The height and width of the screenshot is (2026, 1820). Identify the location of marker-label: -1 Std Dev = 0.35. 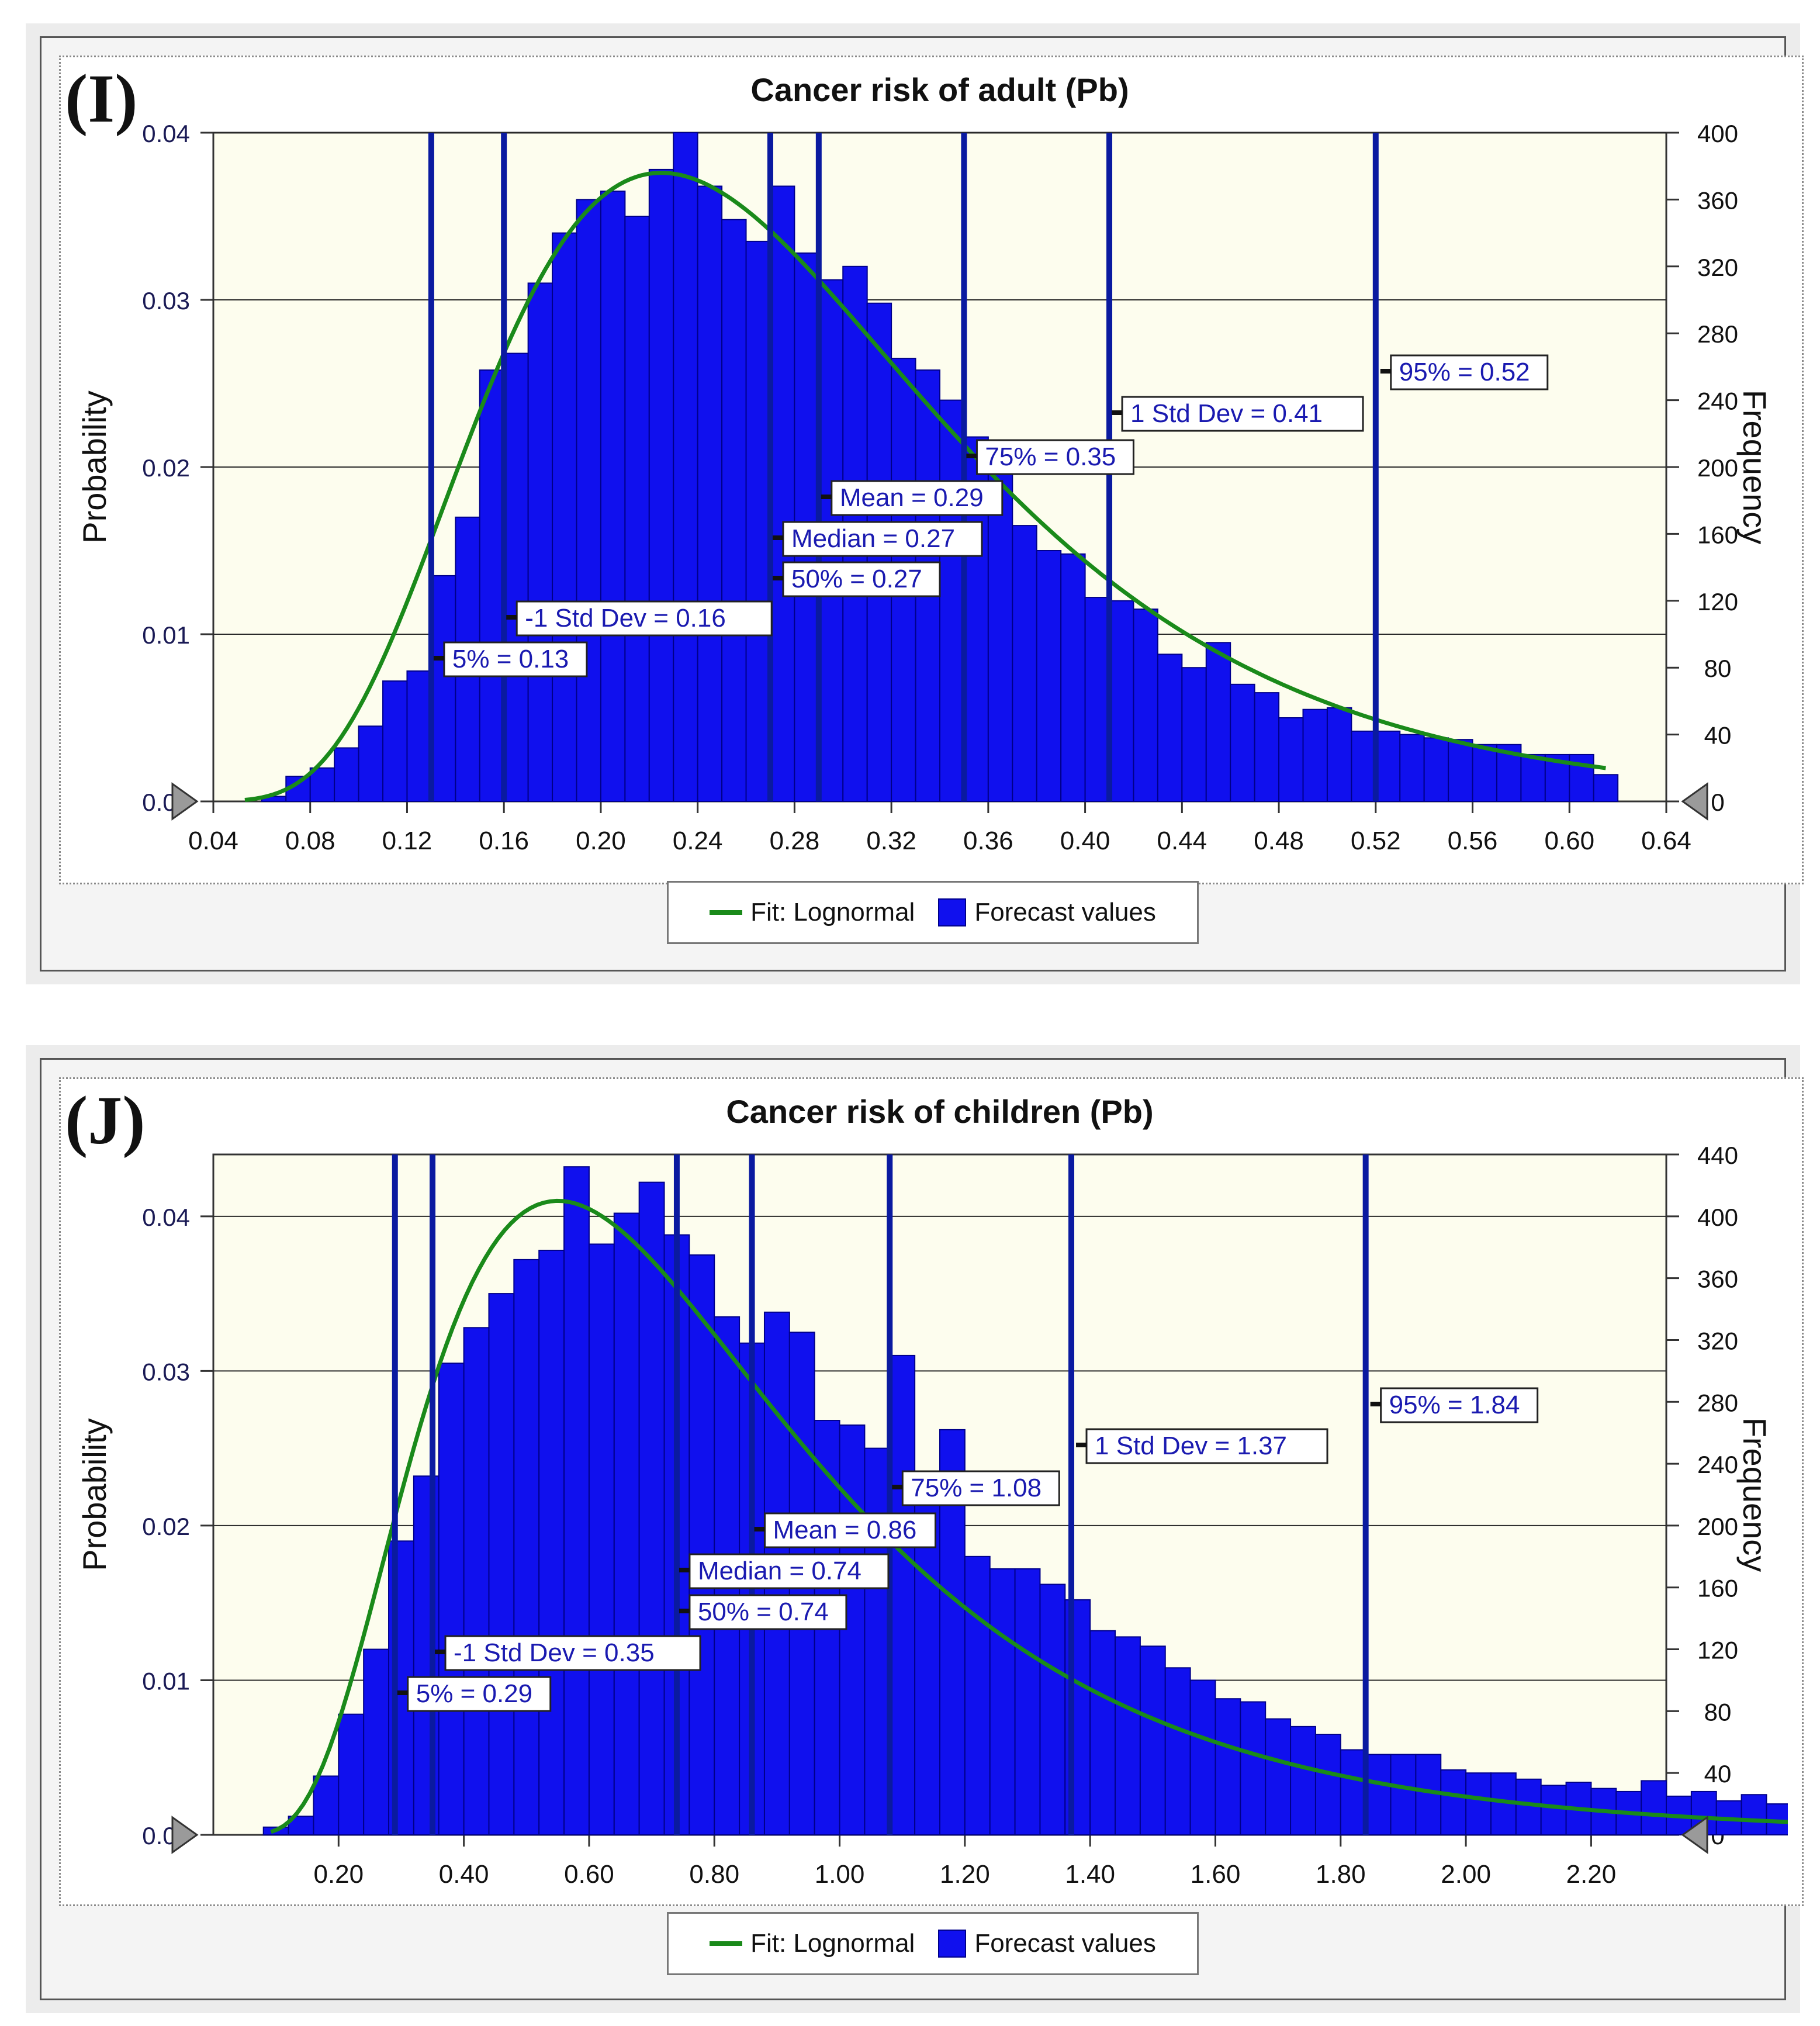
(554, 1653).